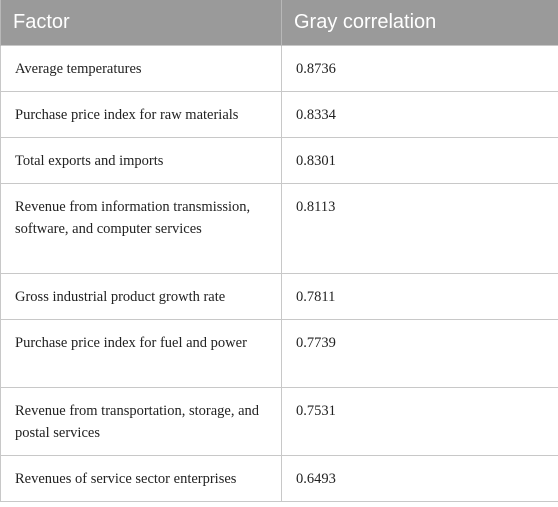 This screenshot has width=558, height=507. I want to click on factor-cell: Purchase price index for raw materials, so click(141, 114).